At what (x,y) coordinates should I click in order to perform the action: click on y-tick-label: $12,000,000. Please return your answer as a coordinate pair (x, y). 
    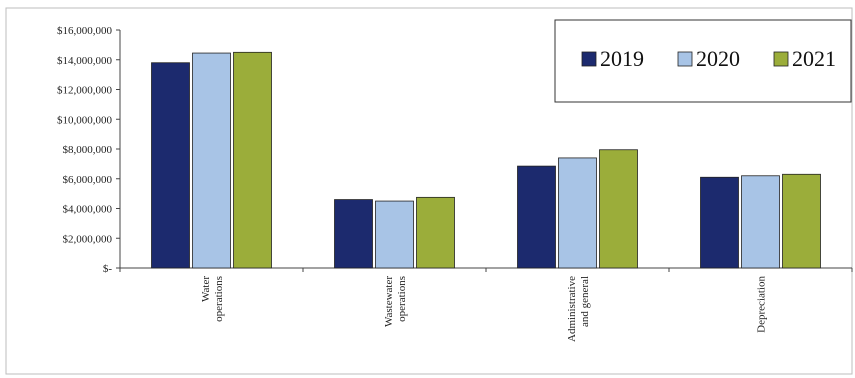
    Looking at the image, I should click on (85, 91).